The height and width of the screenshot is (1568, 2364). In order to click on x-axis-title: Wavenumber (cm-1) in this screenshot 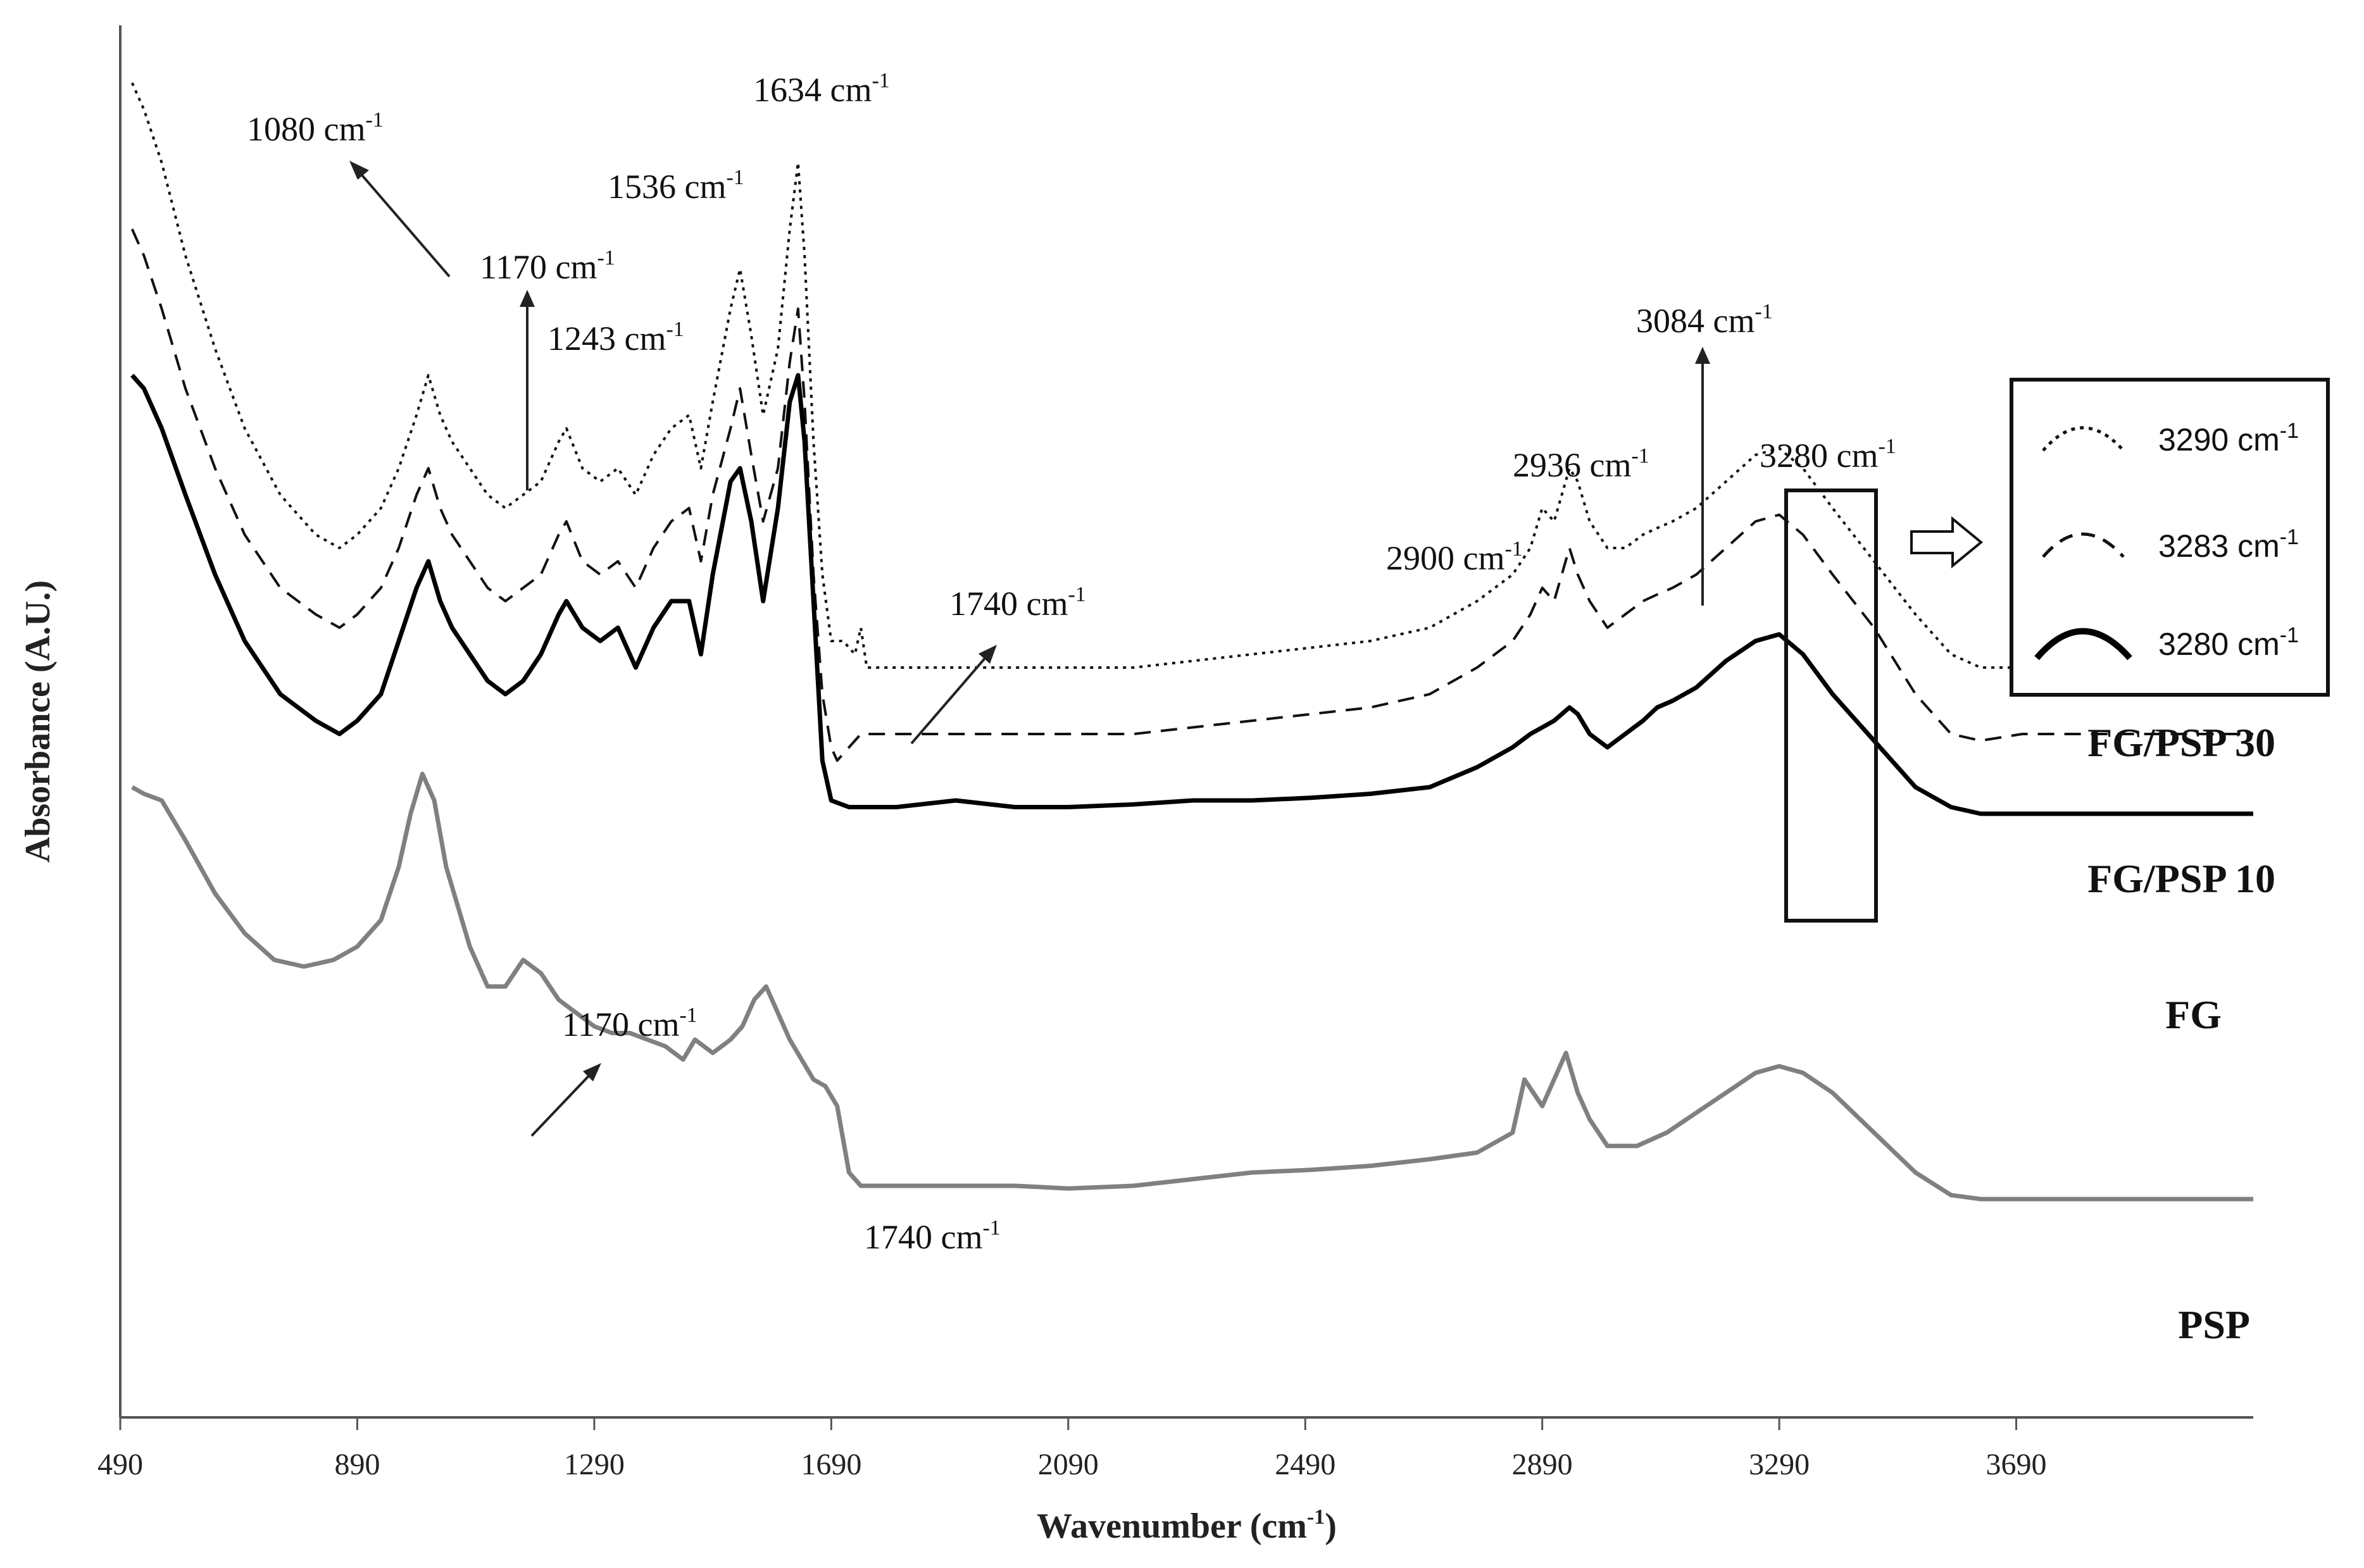, I will do `click(1187, 1526)`.